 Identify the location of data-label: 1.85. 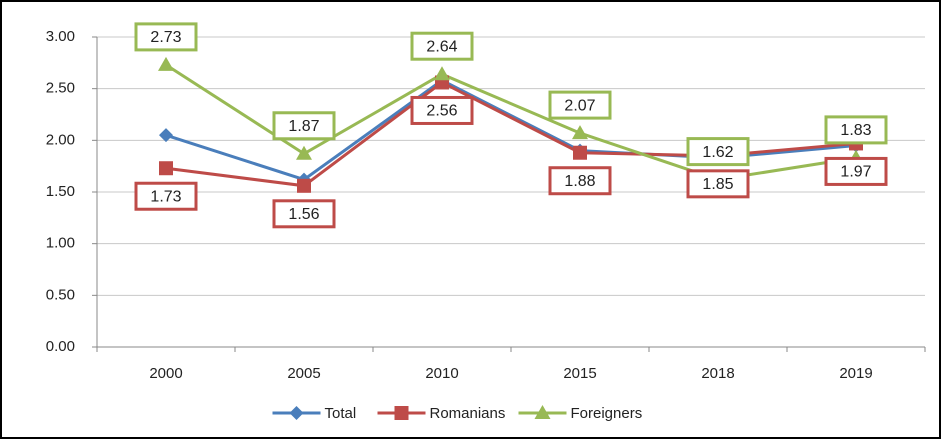
(717, 184).